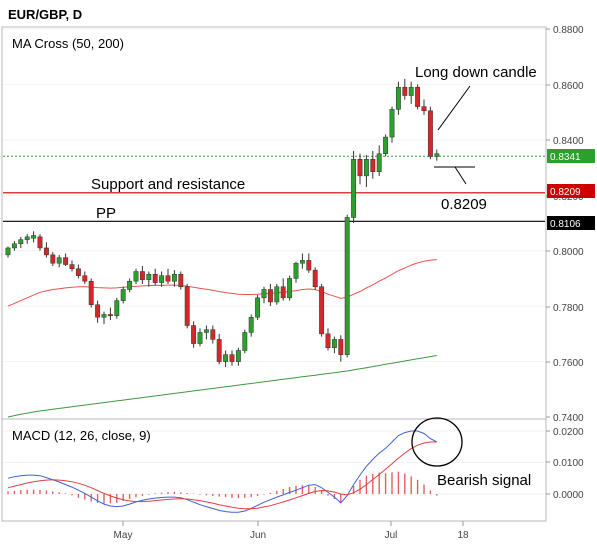 The image size is (597, 548). I want to click on y-tick-label: 0.7400, so click(568, 418).